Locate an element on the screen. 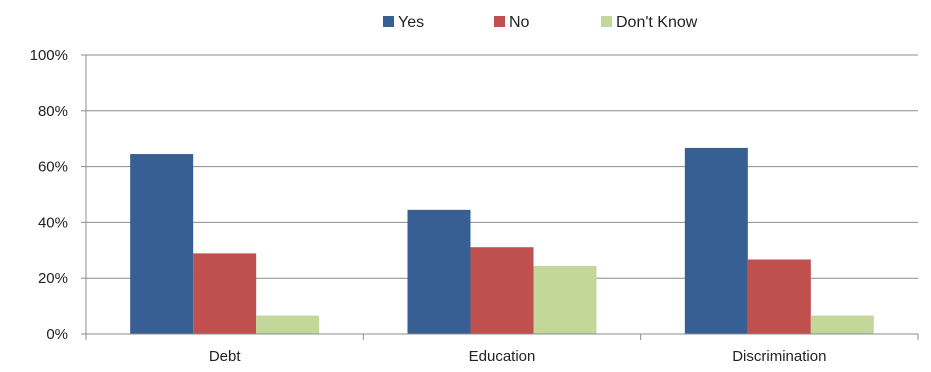 Image resolution: width=931 pixels, height=372 pixels. x-axis: Debt Education Discrimination is located at coordinates (502, 349).